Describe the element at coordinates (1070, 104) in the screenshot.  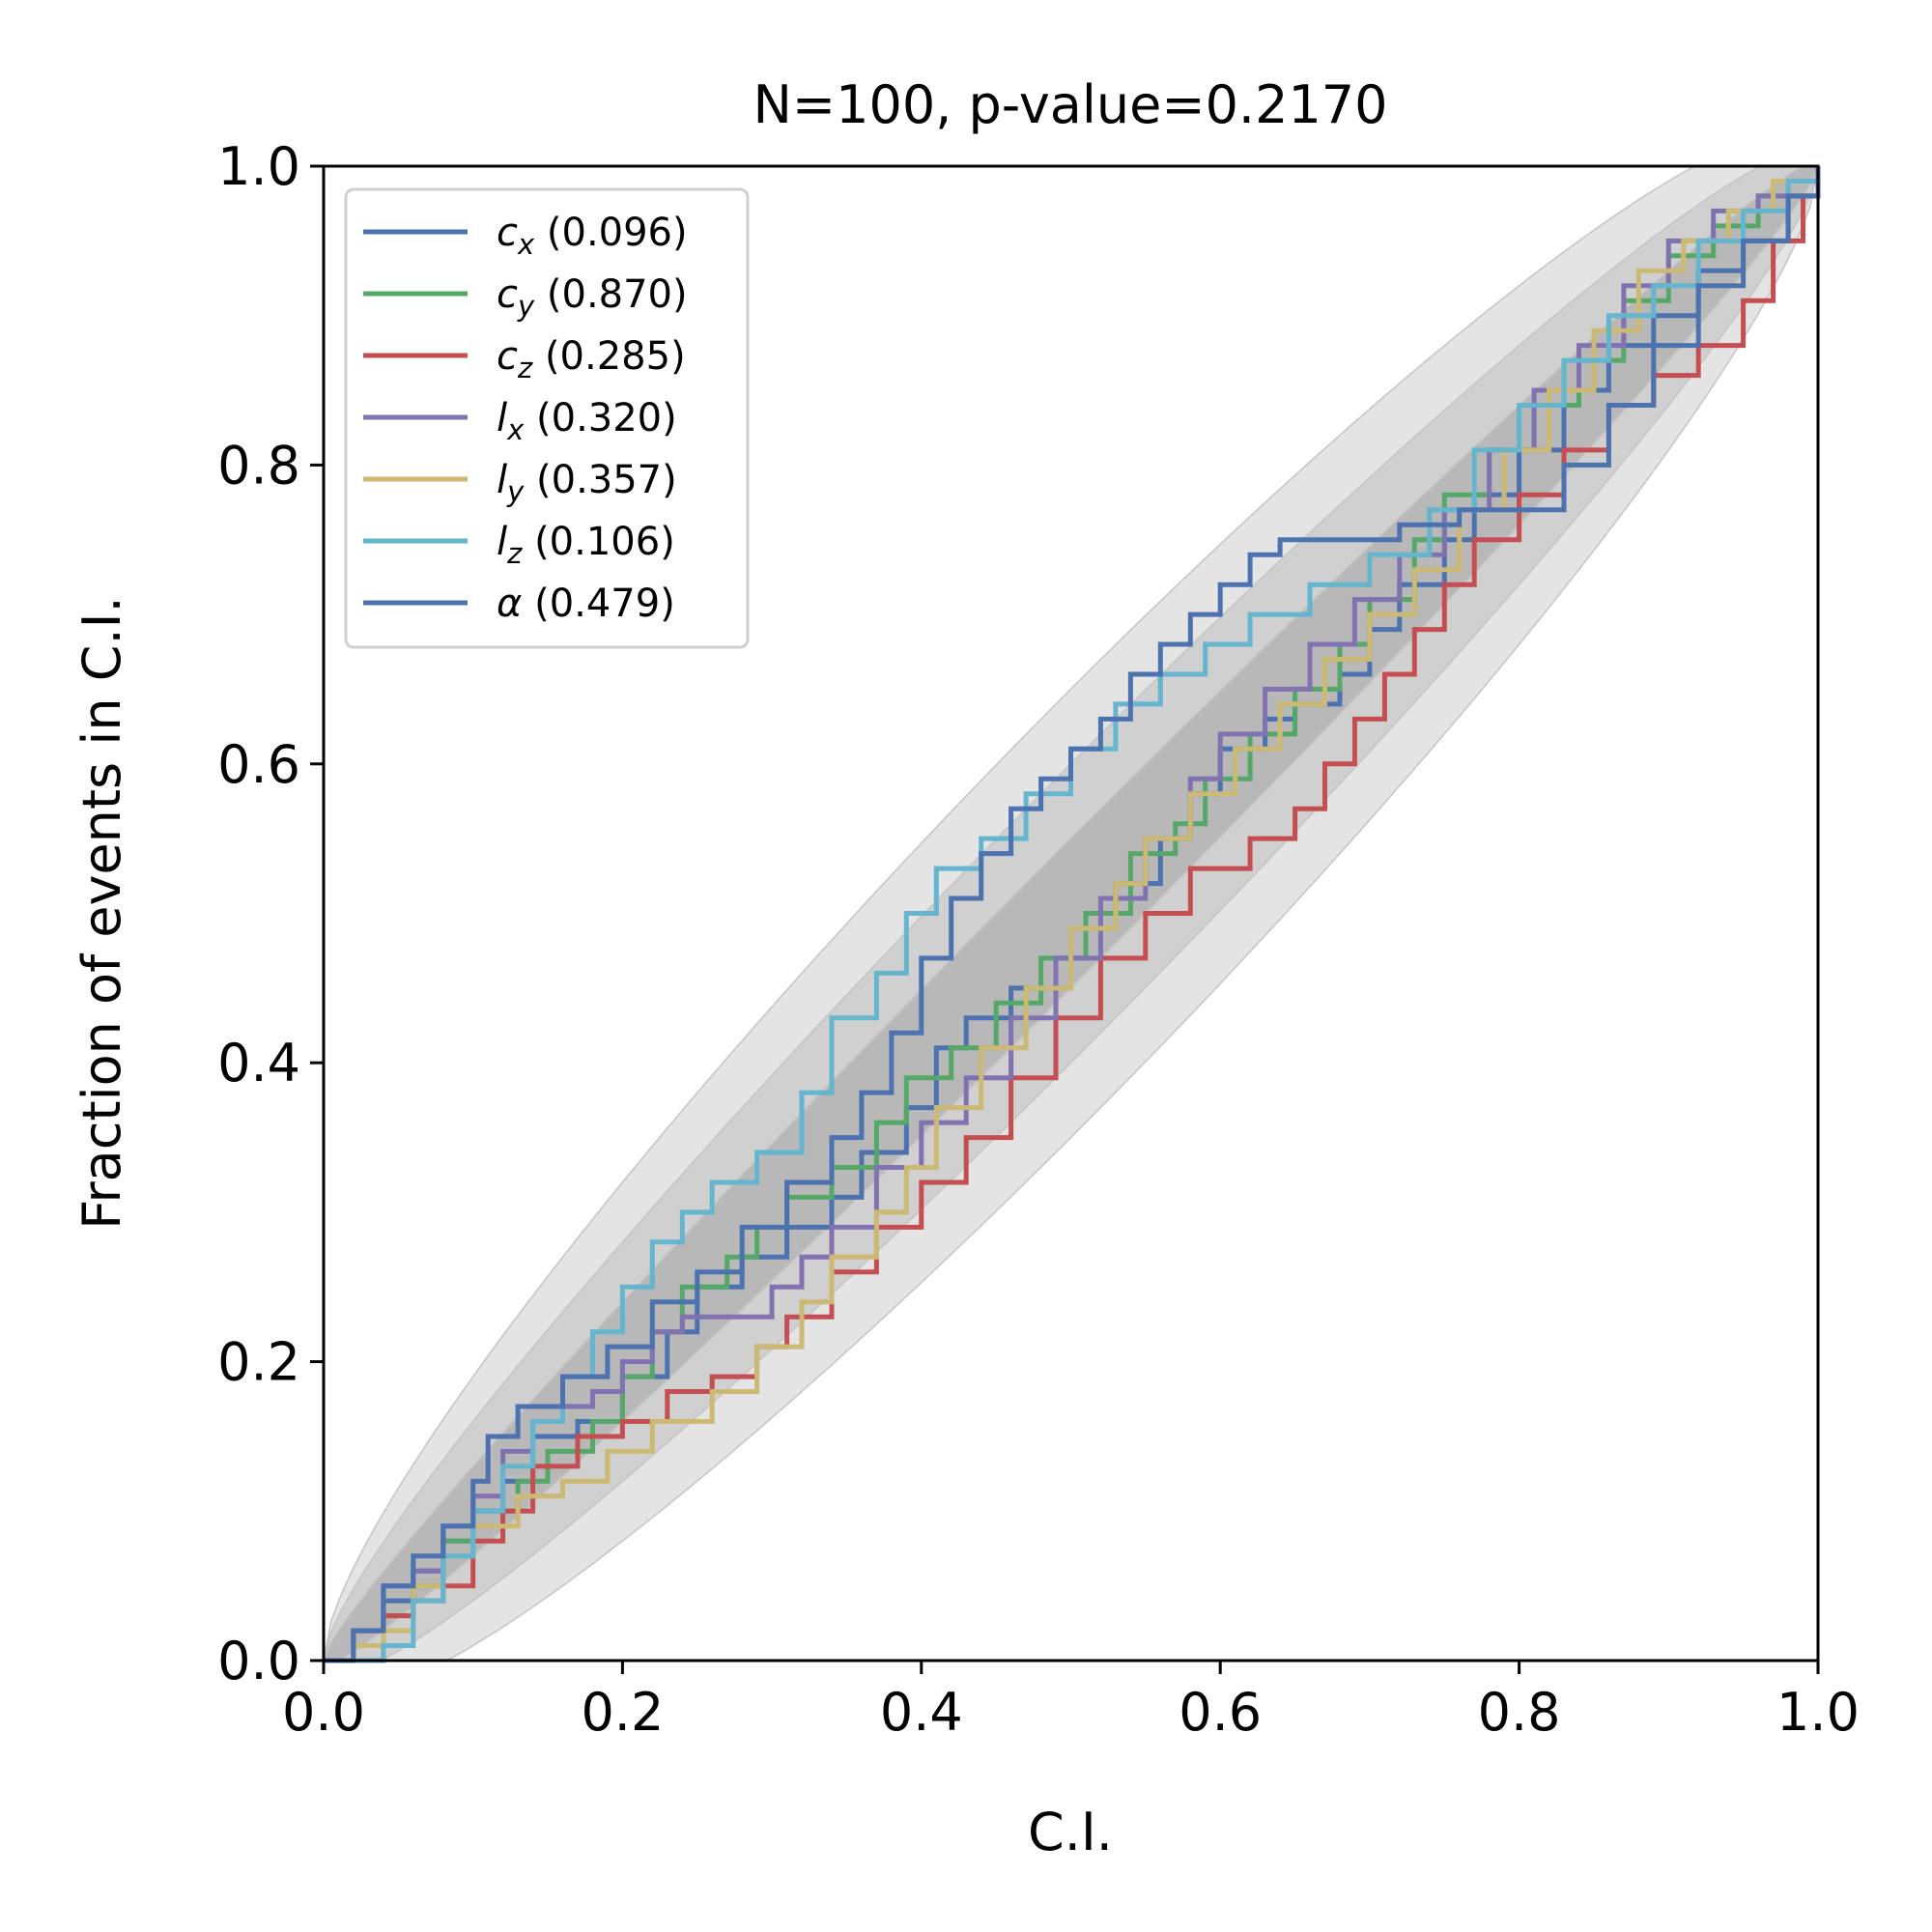
I see `chart-title: N=100, p-value=0.2170` at that location.